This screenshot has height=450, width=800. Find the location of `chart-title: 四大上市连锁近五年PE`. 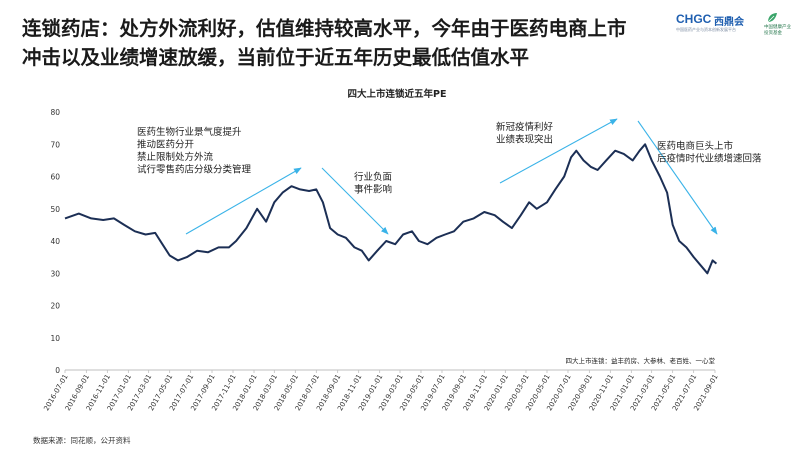

chart-title: 四大上市连锁近五年PE is located at coordinates (397, 94).